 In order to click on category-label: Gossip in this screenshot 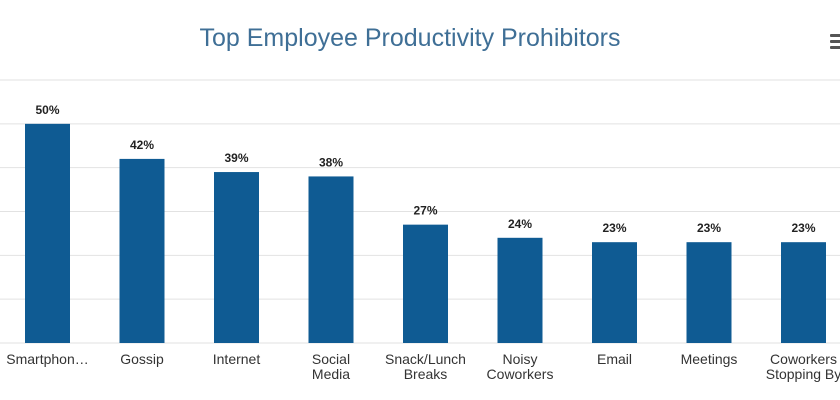, I will do `click(142, 359)`.